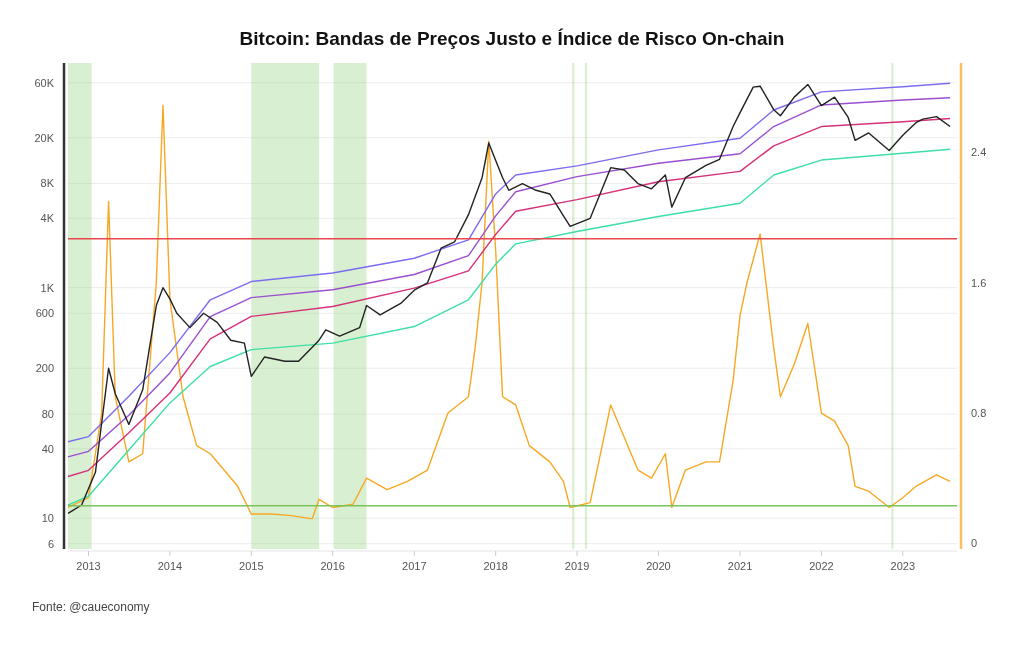 The width and height of the screenshot is (1024, 645). Describe the element at coordinates (44, 313) in the screenshot. I see `y-tick-label: 600` at that location.